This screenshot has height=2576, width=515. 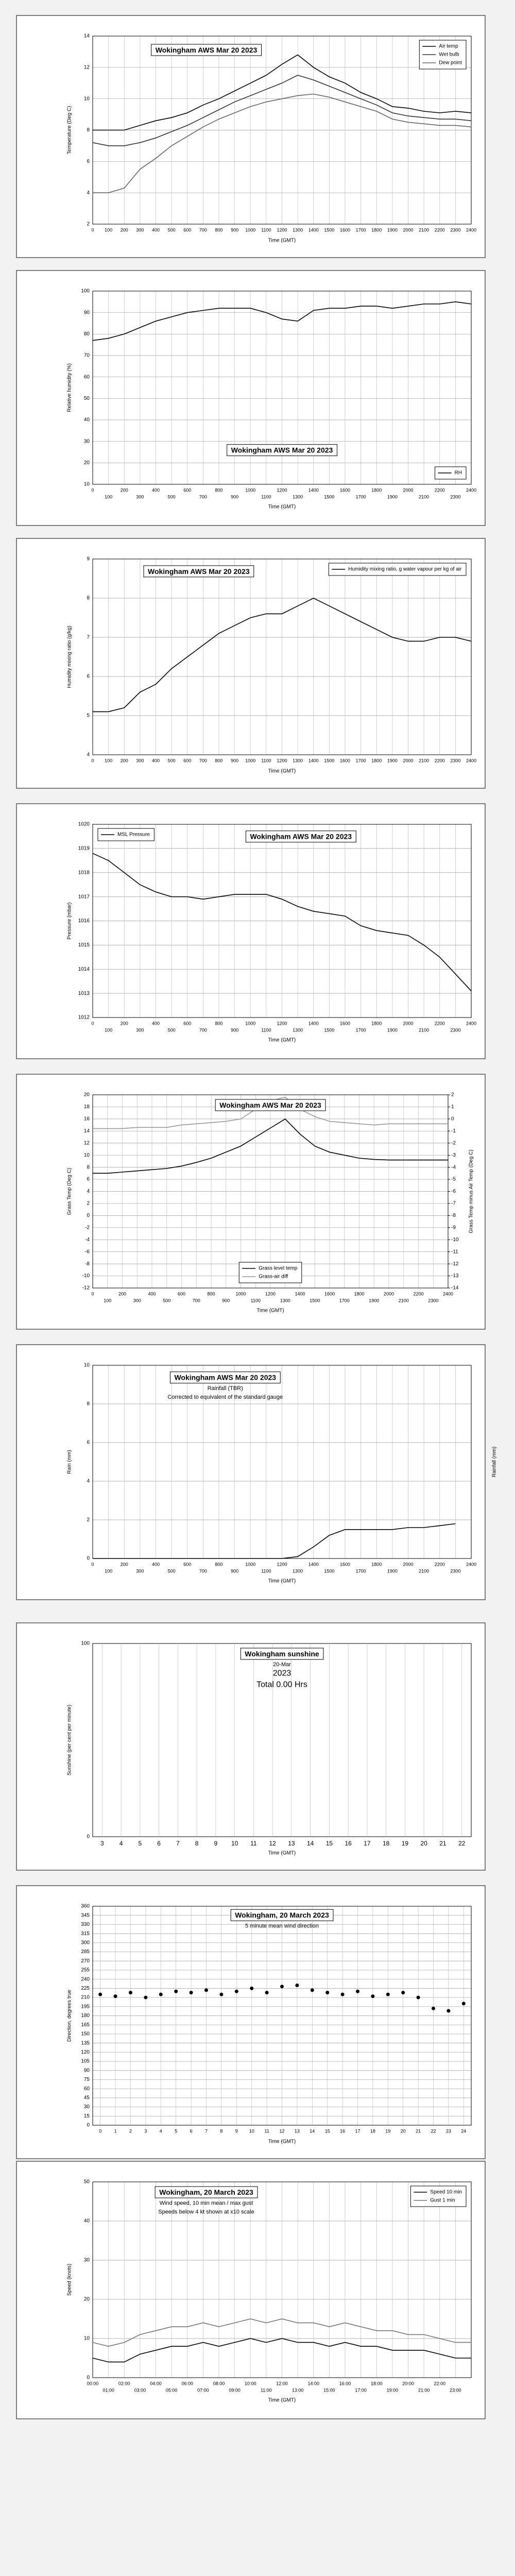 What do you see at coordinates (88, 2125) in the screenshot?
I see `y-tick-label: 0` at bounding box center [88, 2125].